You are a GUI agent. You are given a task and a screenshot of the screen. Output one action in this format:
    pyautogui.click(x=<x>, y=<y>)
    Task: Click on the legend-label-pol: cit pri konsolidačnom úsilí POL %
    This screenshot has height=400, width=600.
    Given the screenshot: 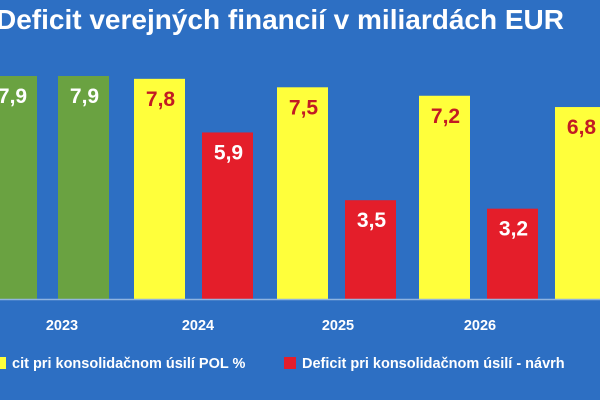 What is the action you would take?
    pyautogui.click(x=129, y=364)
    